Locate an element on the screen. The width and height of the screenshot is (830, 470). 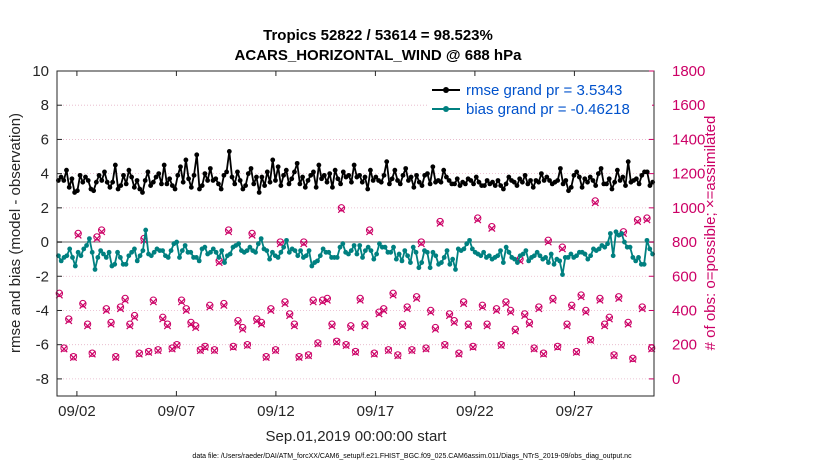
y-left-tick-label: -8 is located at coordinates (42, 379).